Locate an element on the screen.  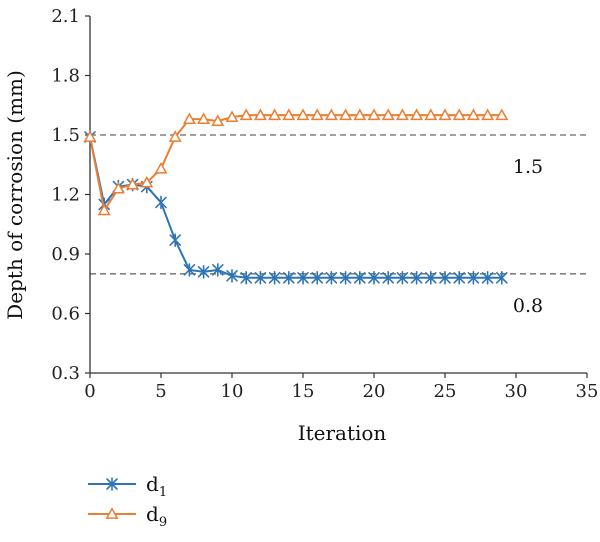
reference-line-label: 0.8 is located at coordinates (528, 306).